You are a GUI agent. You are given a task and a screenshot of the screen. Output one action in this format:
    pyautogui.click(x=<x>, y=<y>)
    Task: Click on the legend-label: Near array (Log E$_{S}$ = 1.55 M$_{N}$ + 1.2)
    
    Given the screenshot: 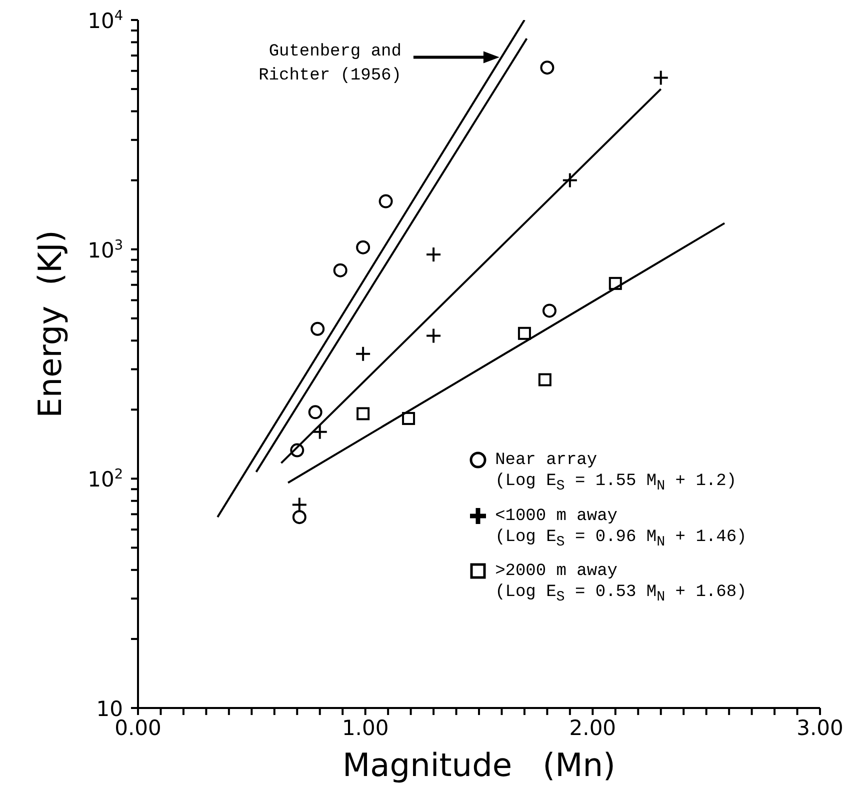 What is the action you would take?
    pyautogui.click(x=616, y=473)
    